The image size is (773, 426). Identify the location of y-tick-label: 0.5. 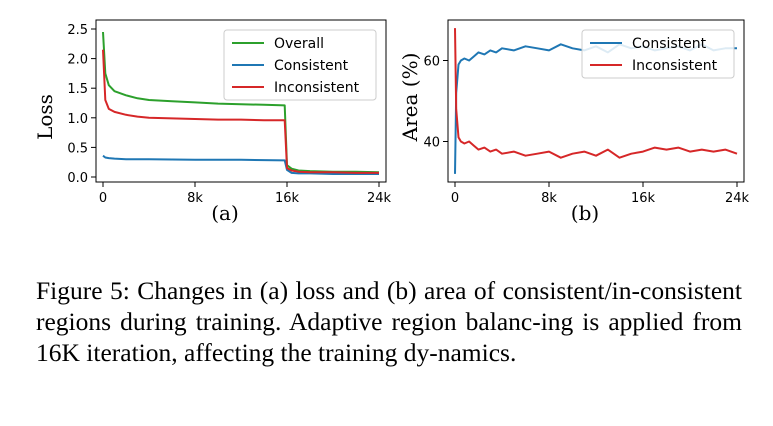
(77, 148).